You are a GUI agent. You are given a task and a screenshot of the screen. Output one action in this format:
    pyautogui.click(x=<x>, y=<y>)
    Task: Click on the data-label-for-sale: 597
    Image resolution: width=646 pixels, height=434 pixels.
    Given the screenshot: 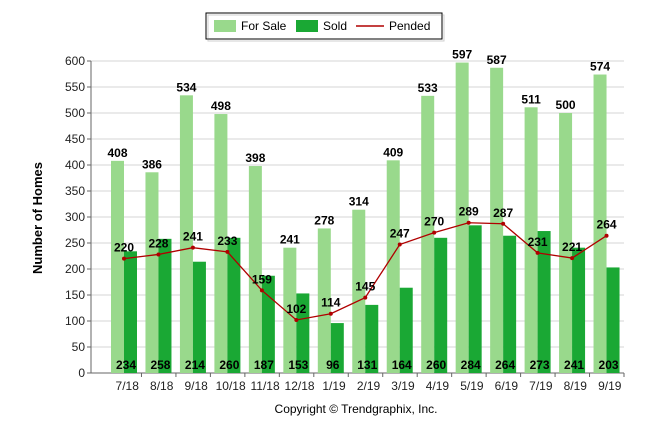 What is the action you would take?
    pyautogui.click(x=462, y=55)
    